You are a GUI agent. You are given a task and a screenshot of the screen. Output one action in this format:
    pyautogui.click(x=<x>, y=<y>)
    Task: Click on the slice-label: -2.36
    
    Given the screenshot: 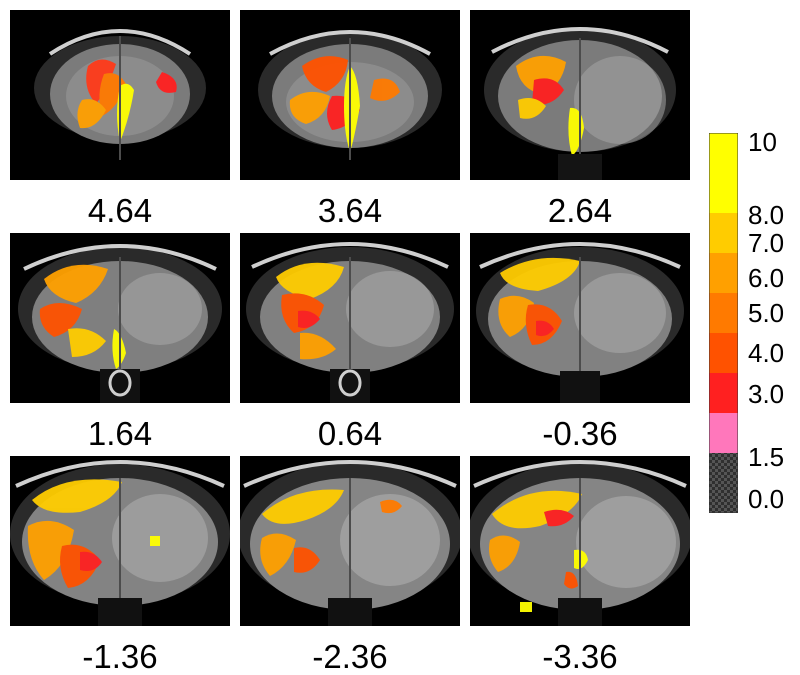 What is the action you would take?
    pyautogui.click(x=350, y=656)
    